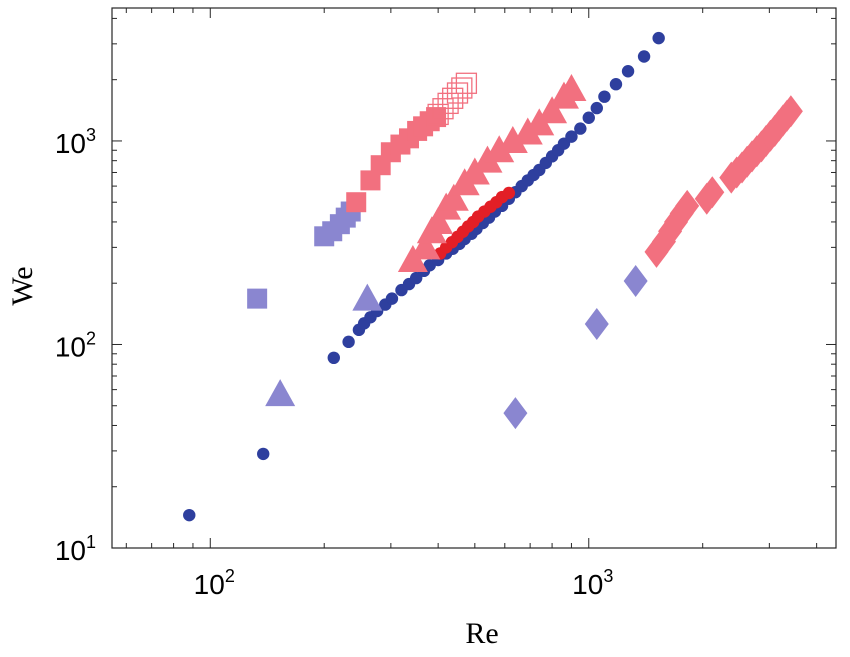  I want to click on y-tick-label: 10³, so click(75, 142).